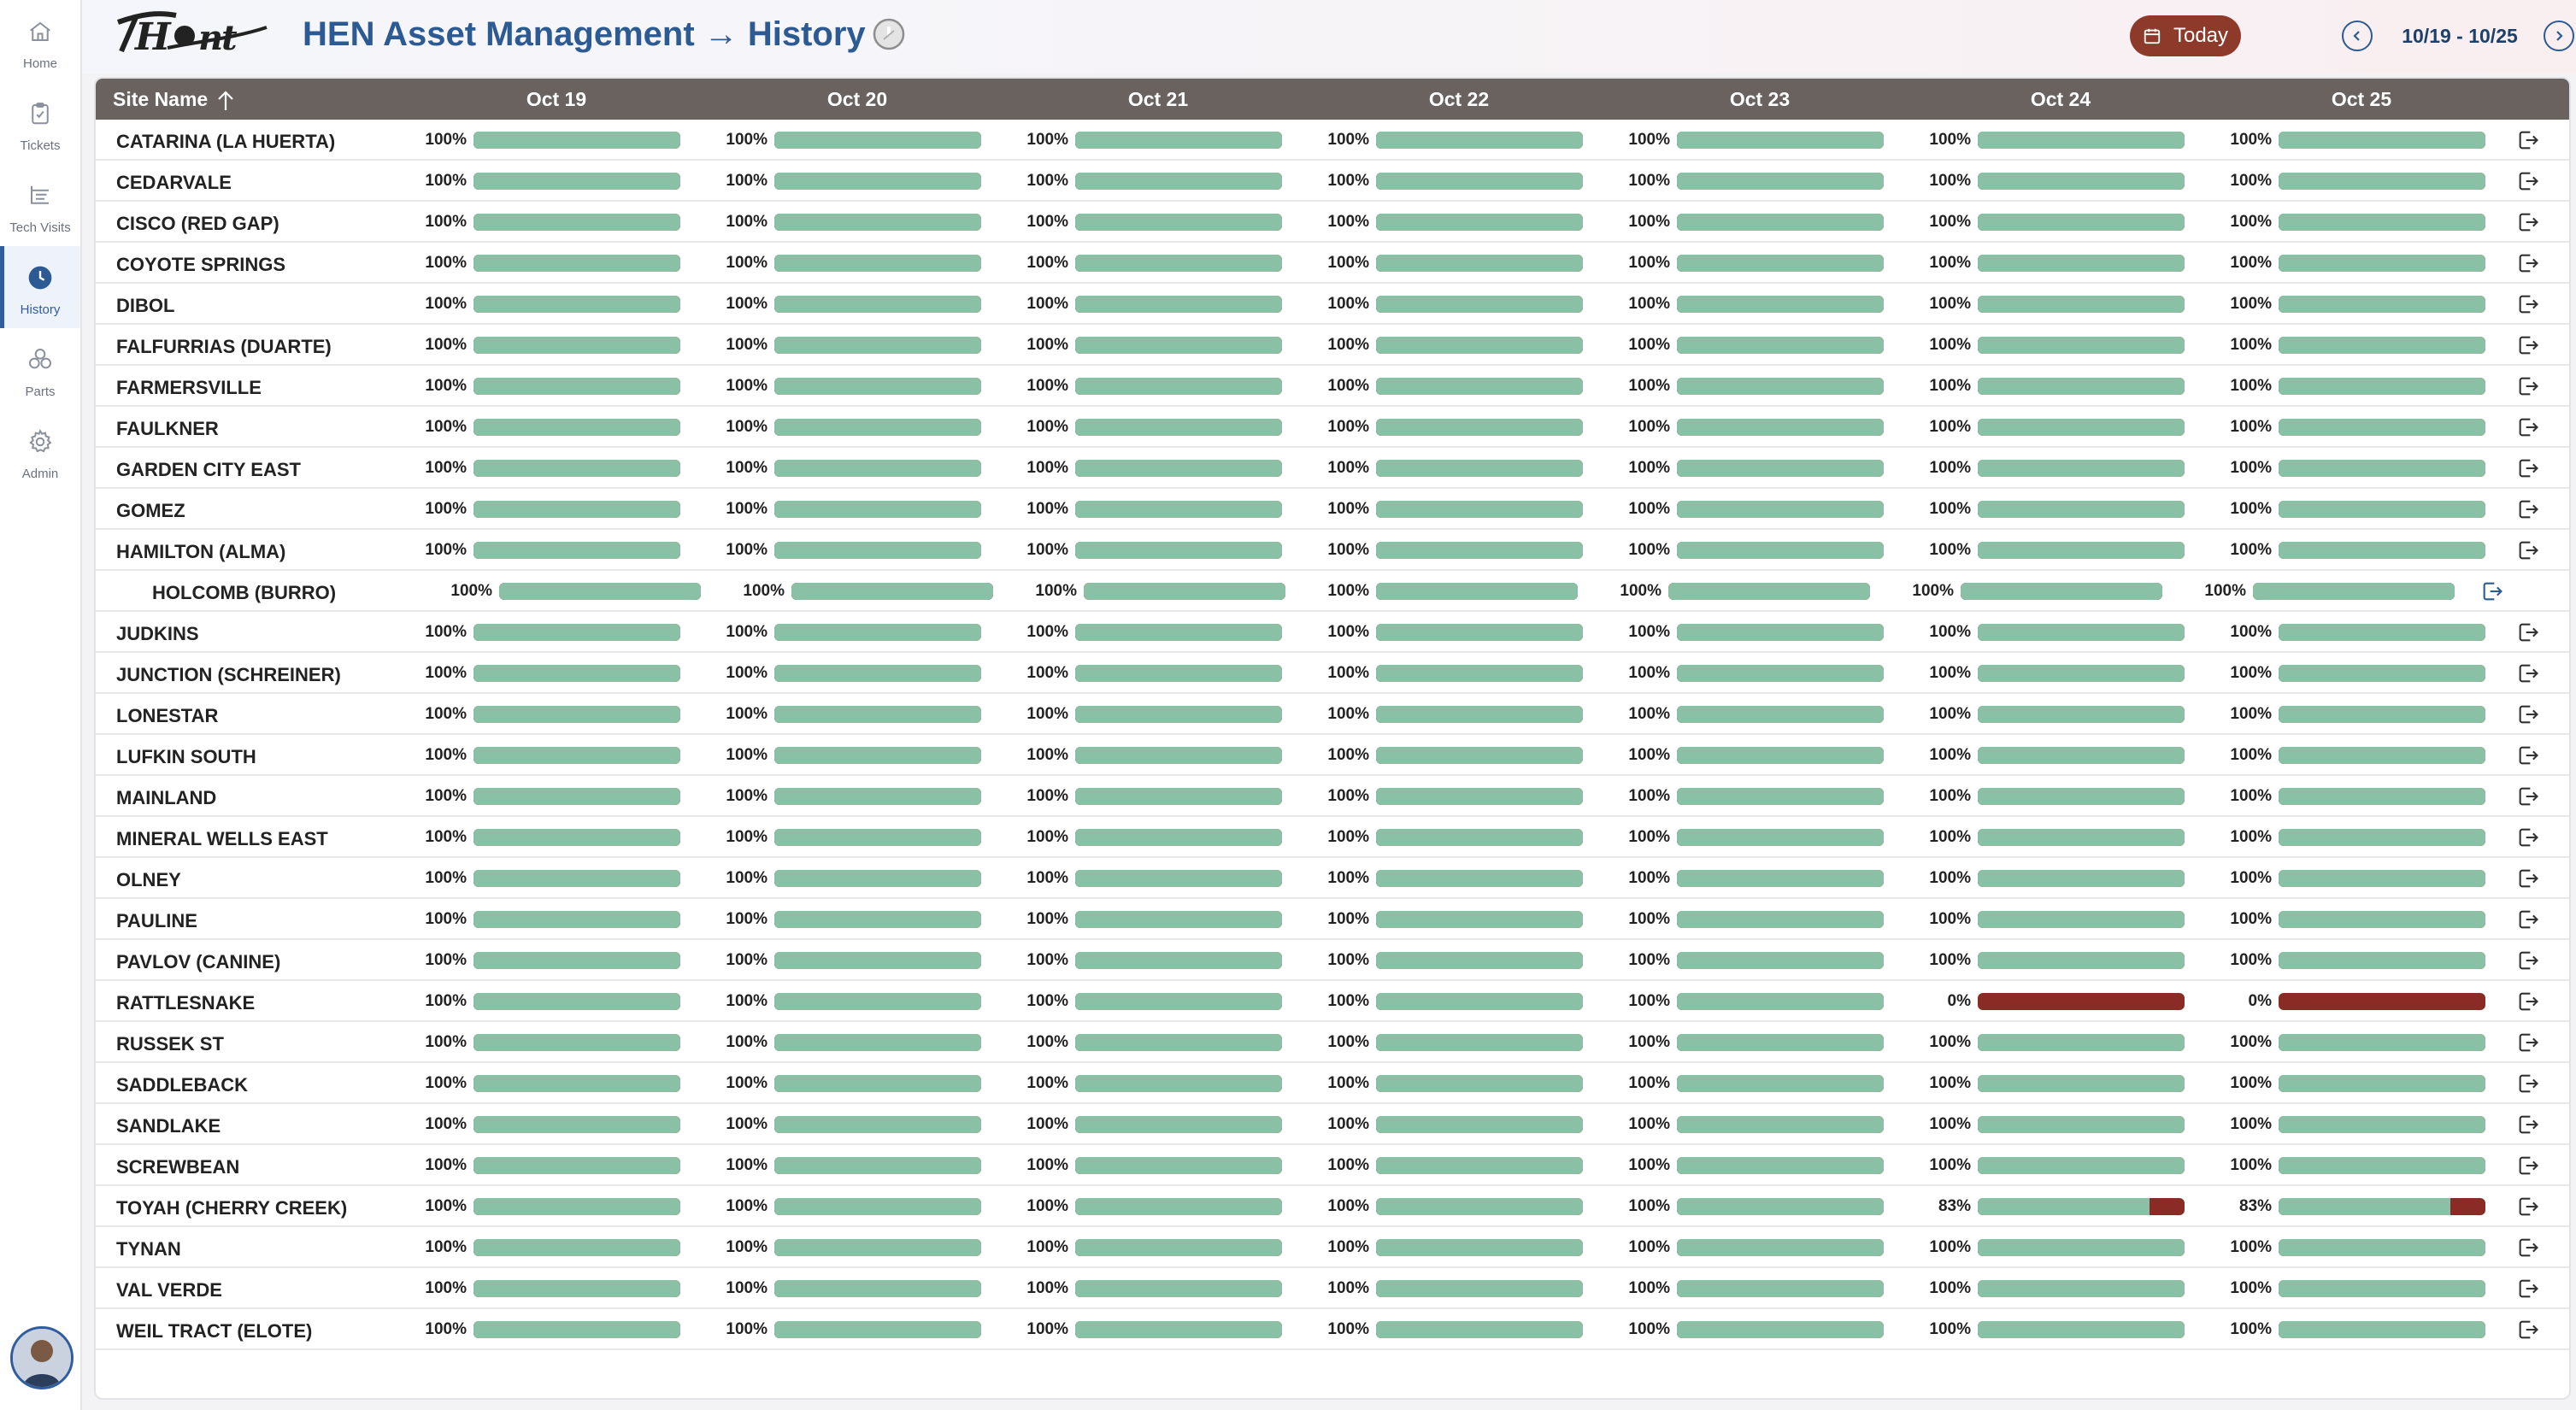  I want to click on nav-tickets: Tickets, so click(40, 123).